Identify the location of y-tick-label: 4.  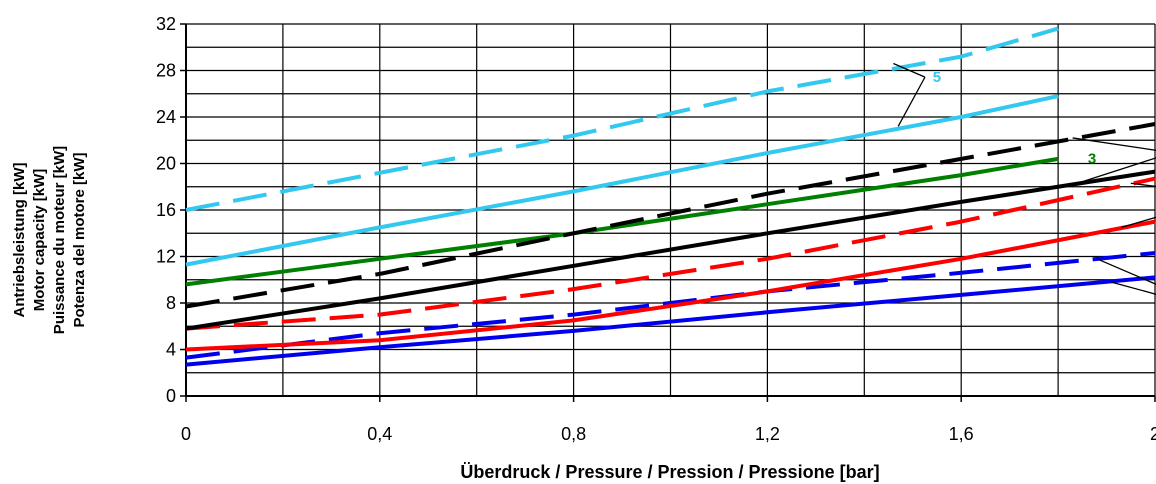
(171, 350).